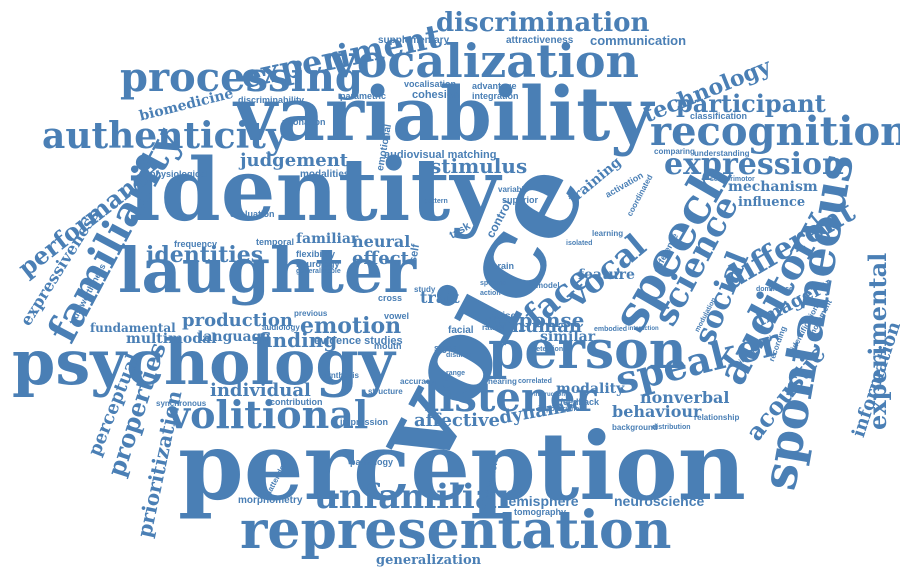  What do you see at coordinates (351, 326) in the screenshot?
I see `word-emotion: emotion` at bounding box center [351, 326].